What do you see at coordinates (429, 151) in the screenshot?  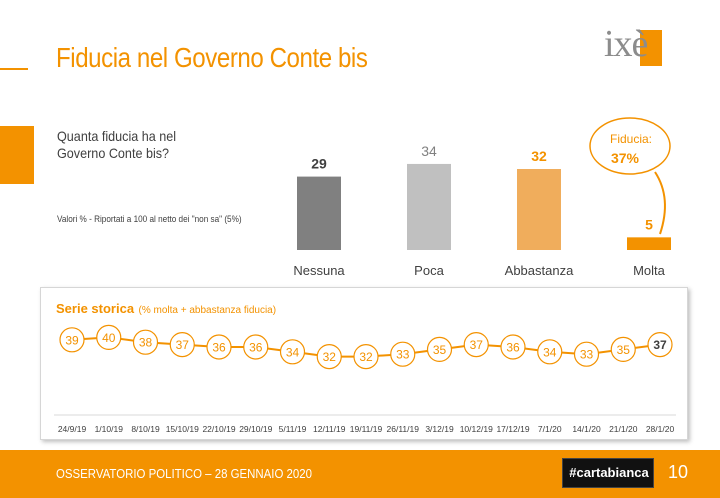 I see `bar-value-poca: 34` at bounding box center [429, 151].